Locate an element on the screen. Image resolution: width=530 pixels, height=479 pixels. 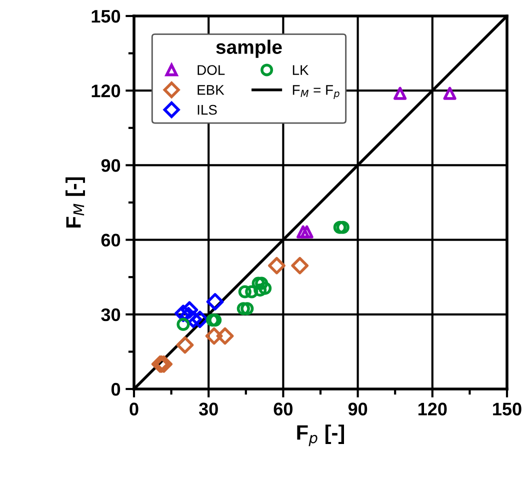
y-tick-label: 120 is located at coordinates (106, 91).